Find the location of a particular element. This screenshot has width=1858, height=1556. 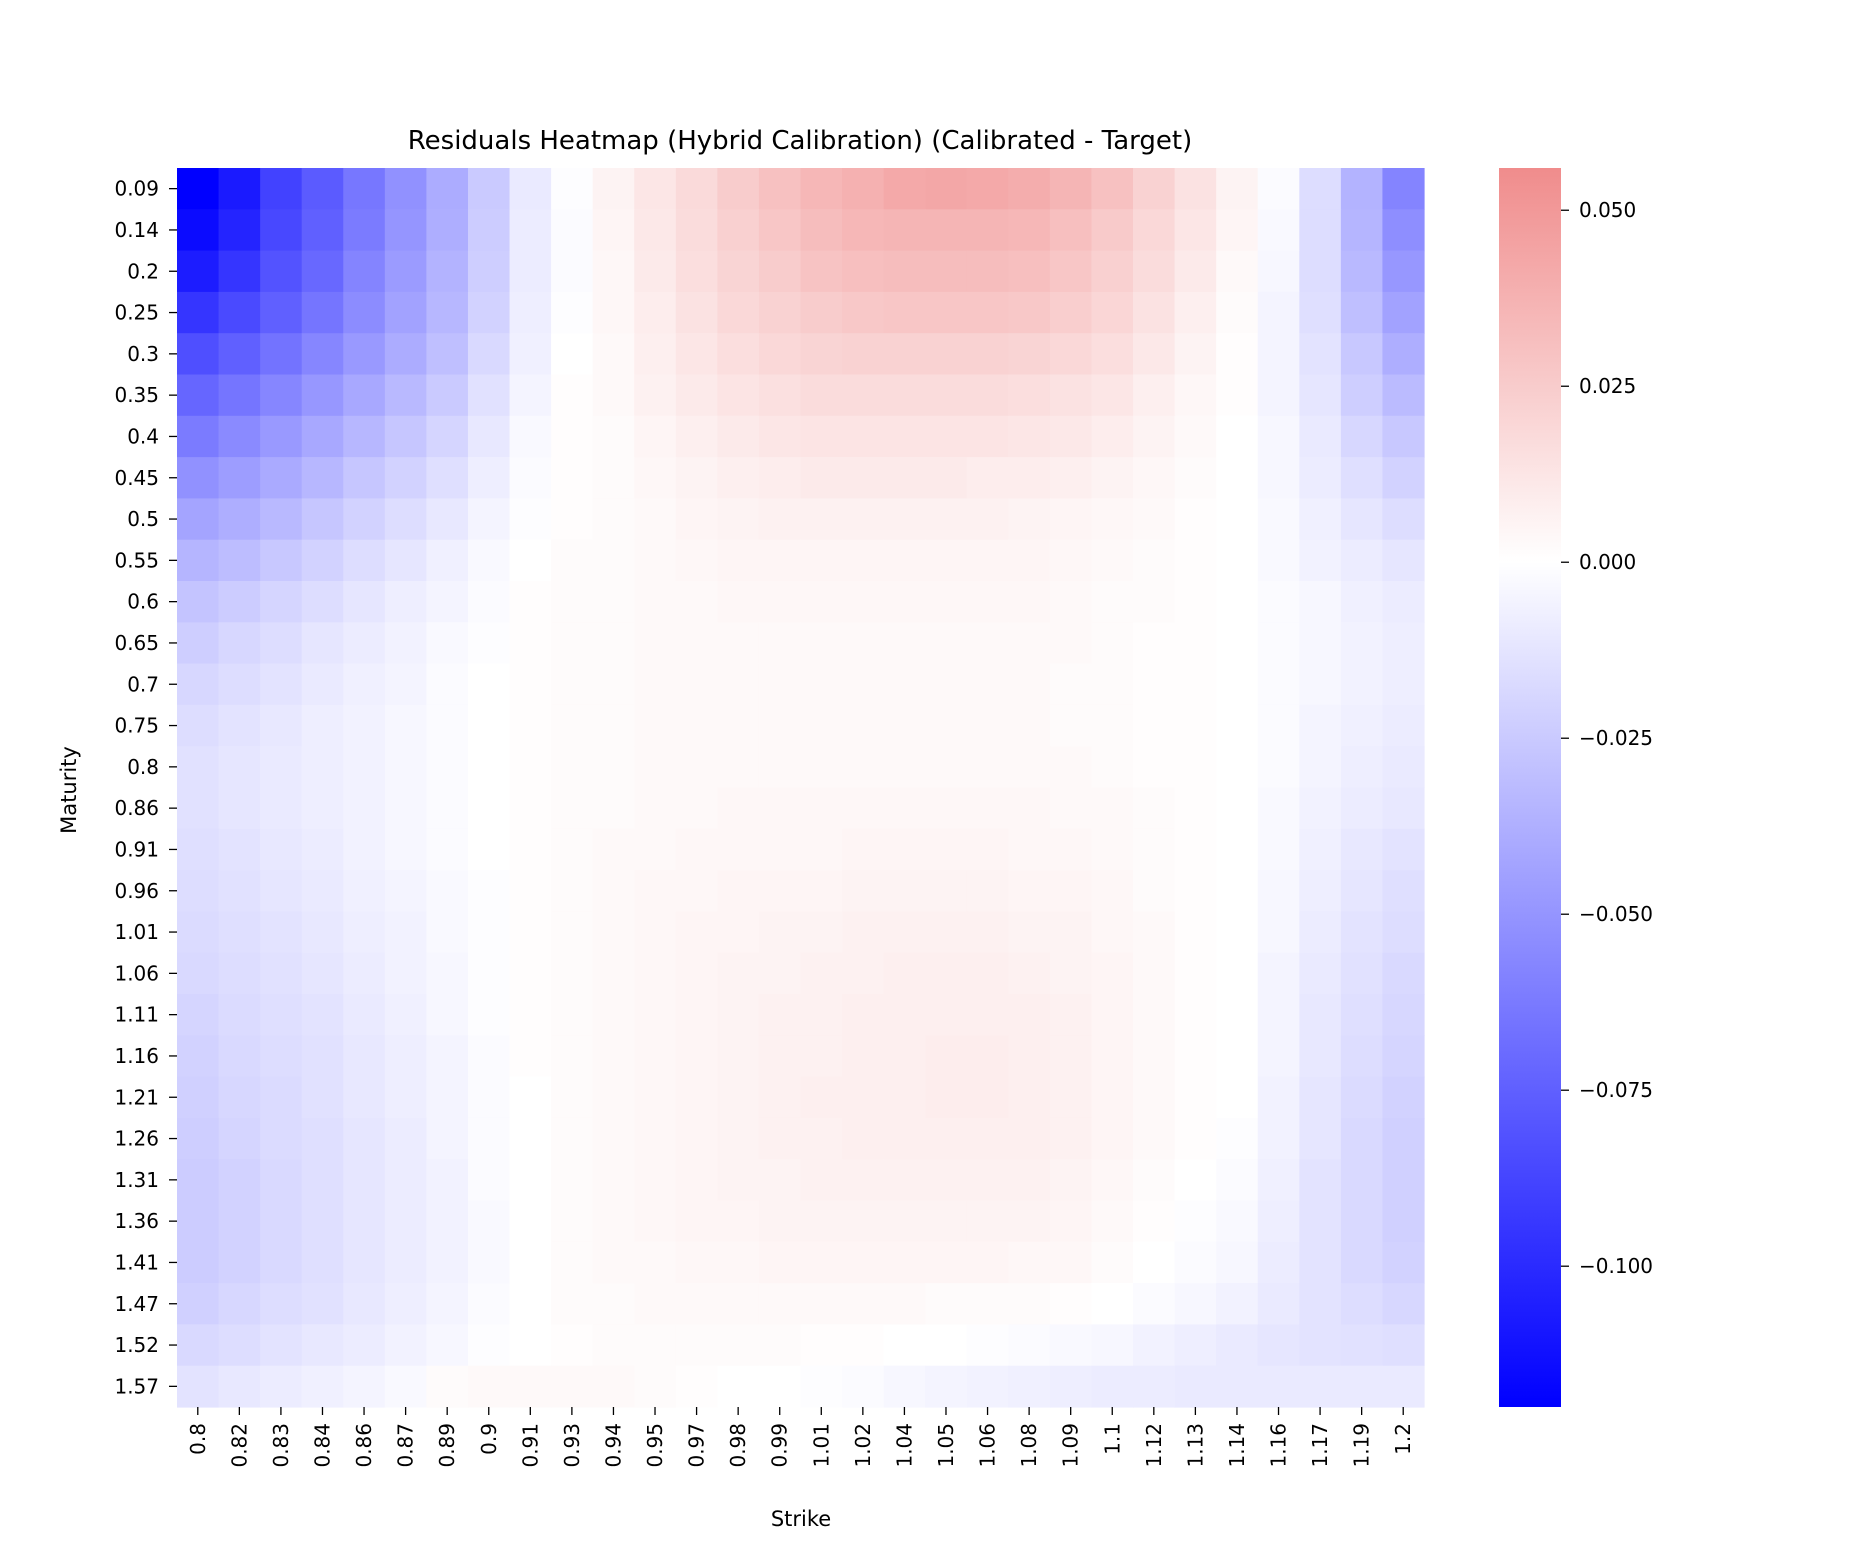

y-tick-label: 0.4 is located at coordinates (143, 436).